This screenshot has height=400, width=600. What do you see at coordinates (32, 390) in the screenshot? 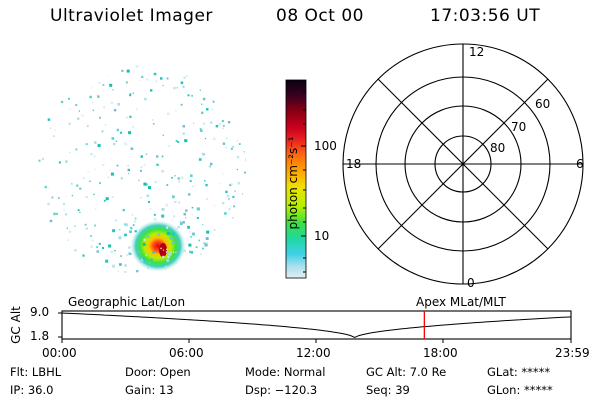
I see `ip-info: IP: 36.0` at bounding box center [32, 390].